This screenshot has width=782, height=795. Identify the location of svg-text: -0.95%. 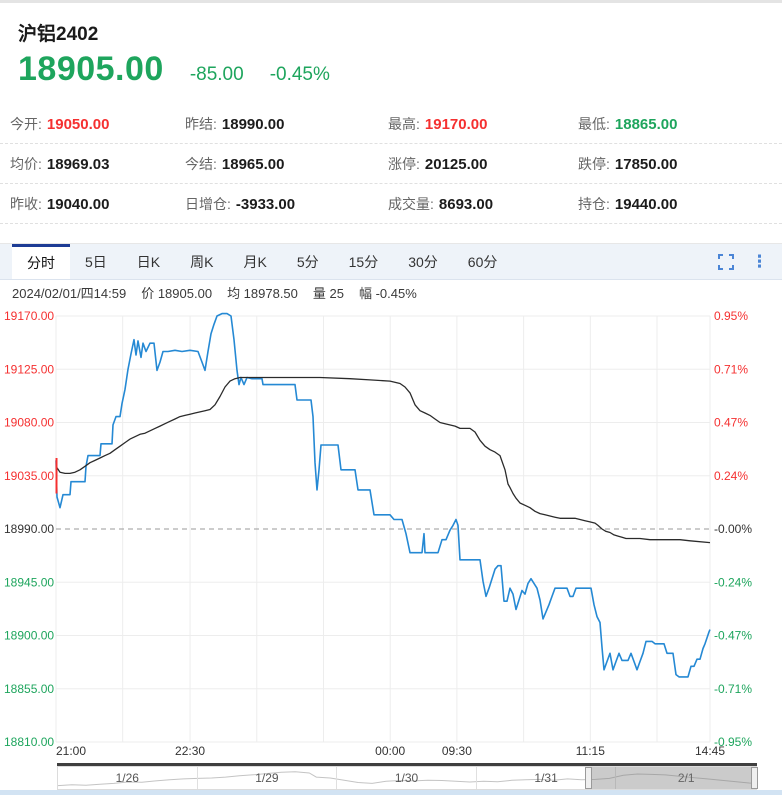
(733, 742).